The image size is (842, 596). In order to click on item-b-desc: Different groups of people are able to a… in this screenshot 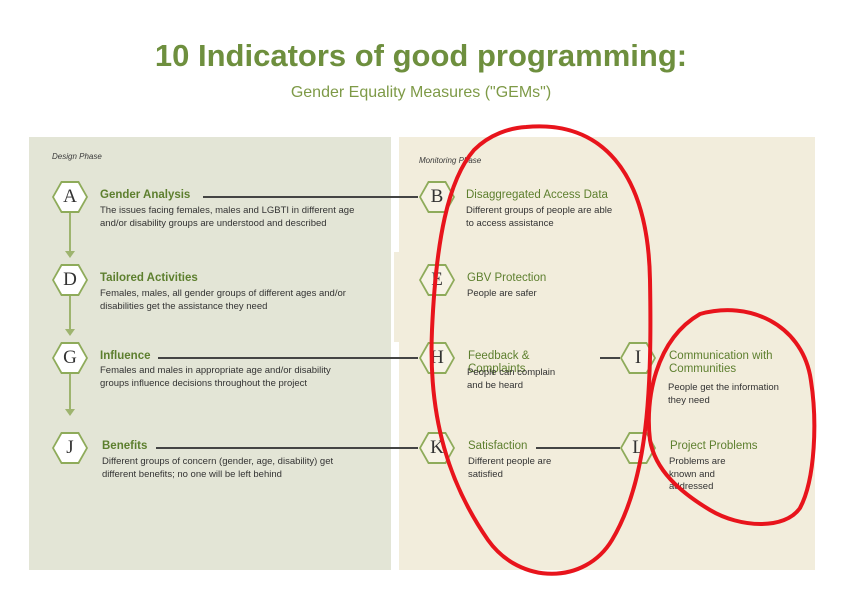, I will do `click(539, 217)`.